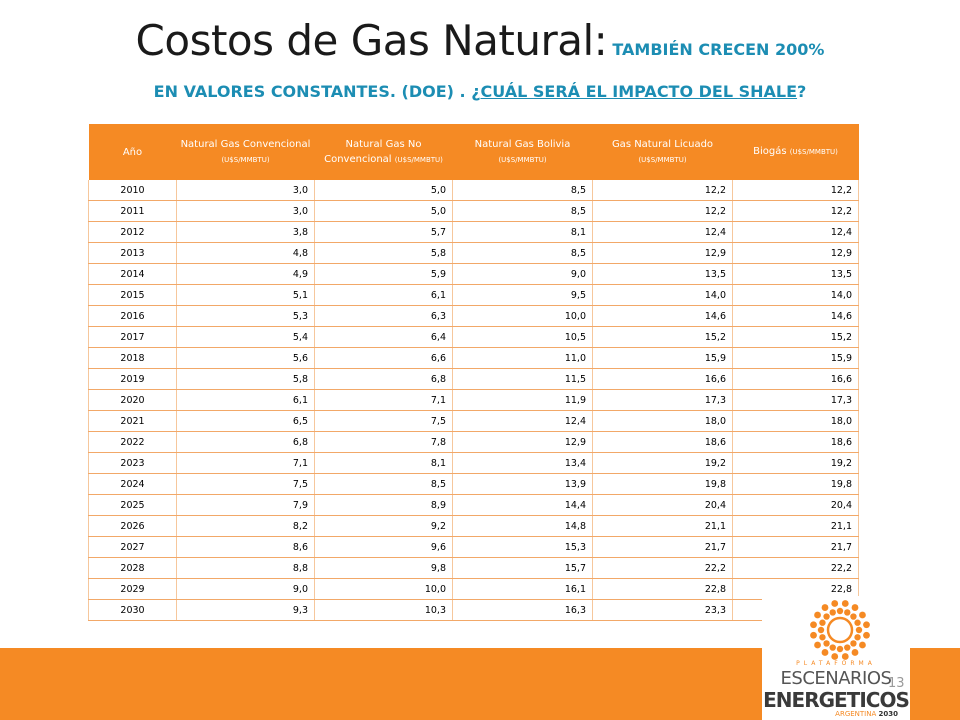 The image size is (960, 720). I want to click on year-cell: 2028, so click(132, 568).